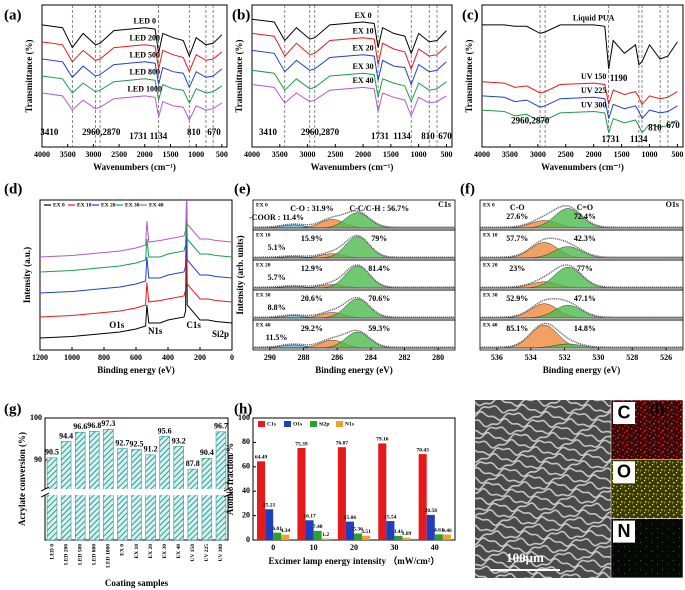 This screenshot has width=685, height=590. What do you see at coordinates (179, 440) in the screenshot?
I see `value-label: 93.2` at bounding box center [179, 440].